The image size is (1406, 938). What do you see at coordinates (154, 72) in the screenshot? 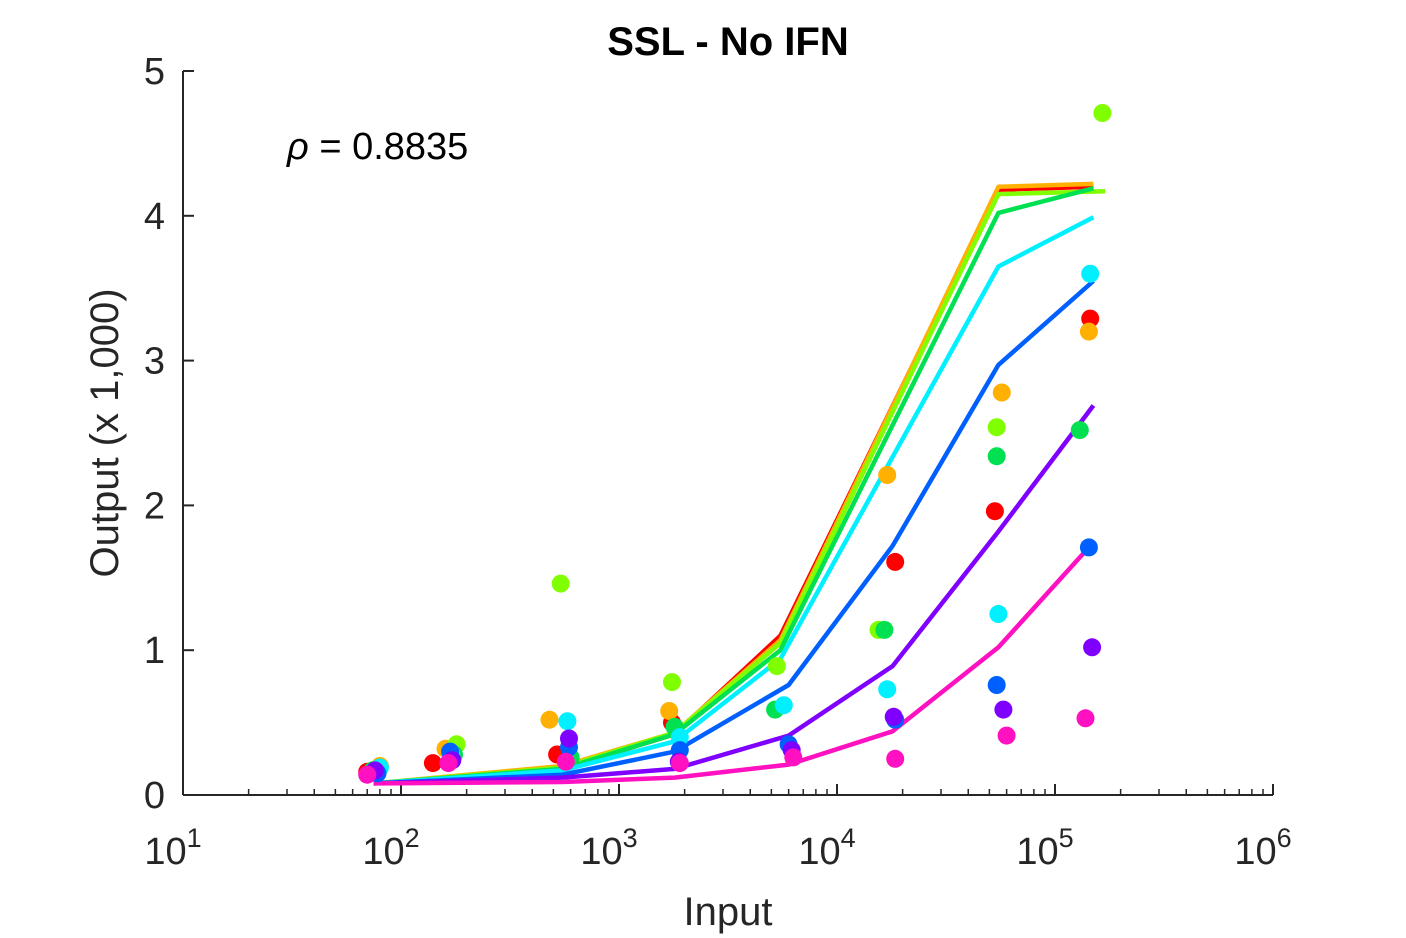
I see `y-tick-label: 5` at bounding box center [154, 72].